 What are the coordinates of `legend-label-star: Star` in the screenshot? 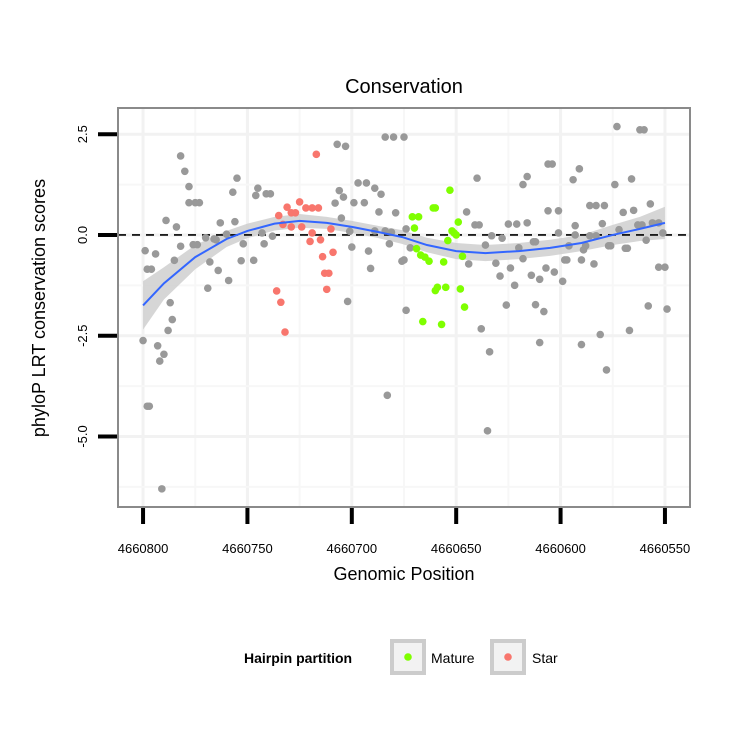 It's located at (545, 658).